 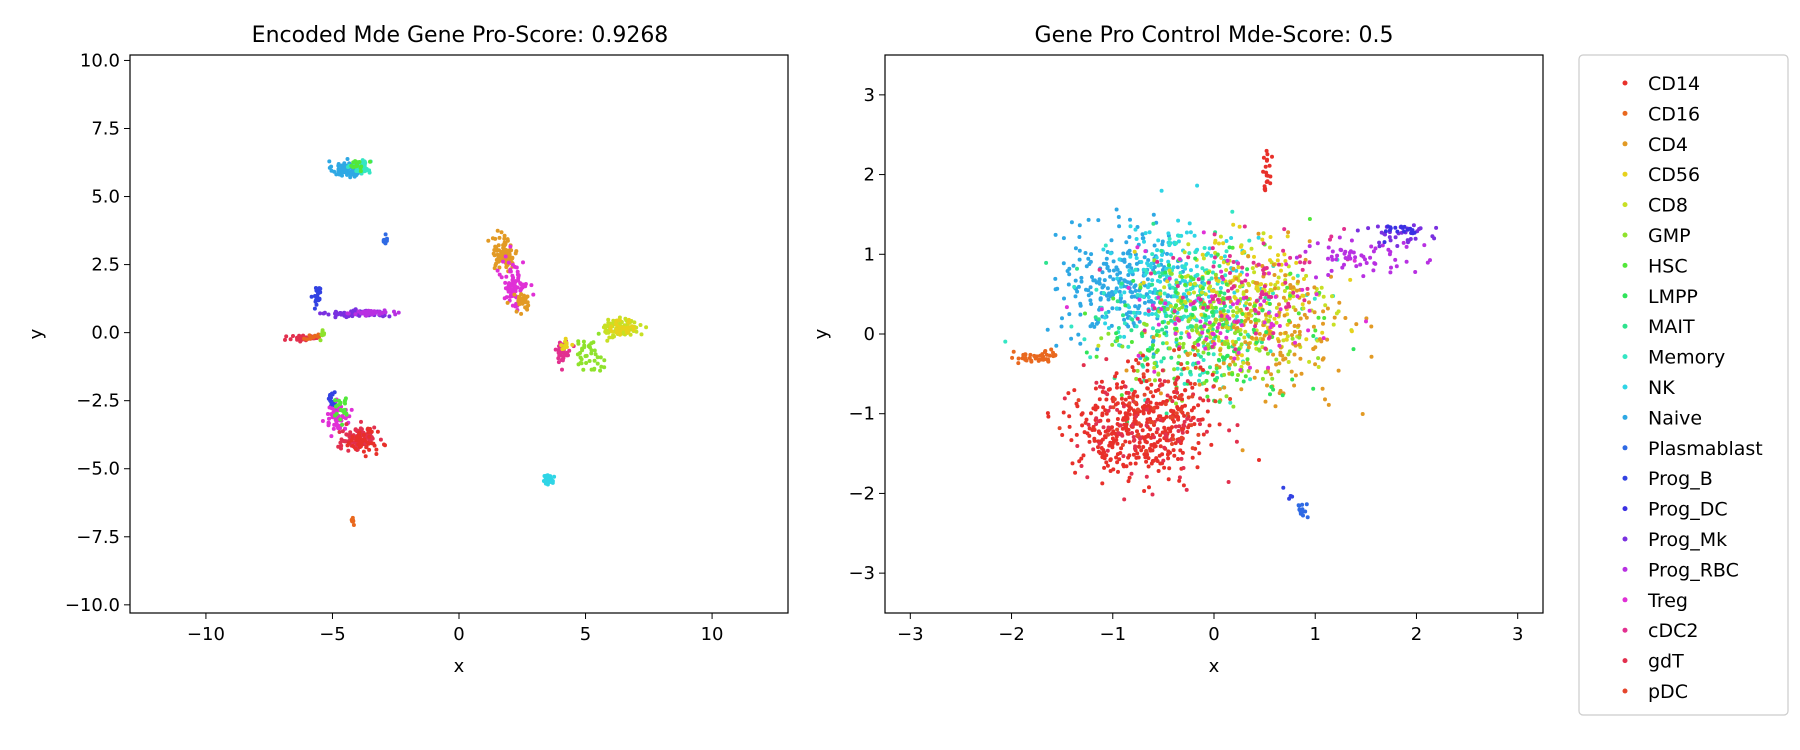 What do you see at coordinates (98, 401) in the screenshot?
I see `y-tick-label: −2.5` at bounding box center [98, 401].